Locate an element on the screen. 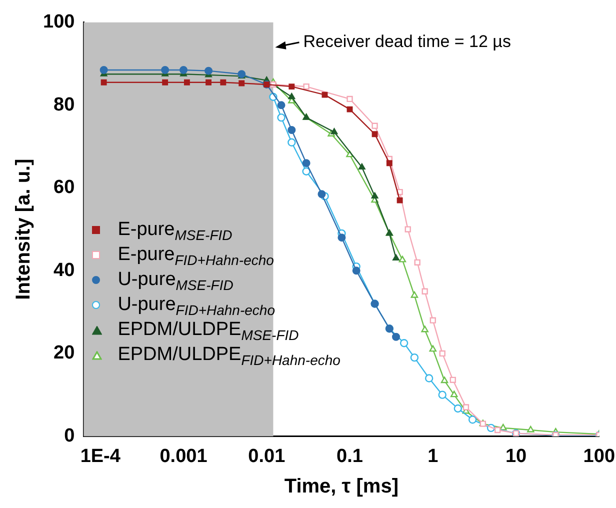 This screenshot has width=616, height=508. legend-label: EPDM/ULDPE$_{MSE-FID}$ is located at coordinates (208, 331).